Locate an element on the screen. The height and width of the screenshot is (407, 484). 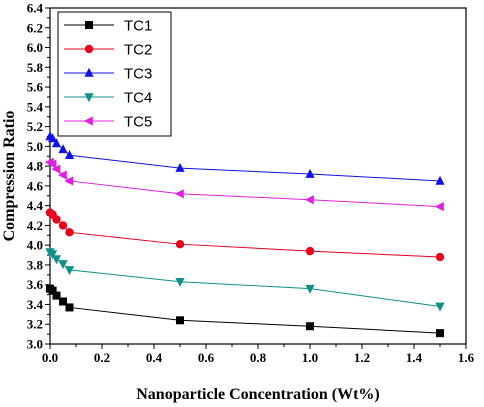
series-tc3 is located at coordinates (245, 158).